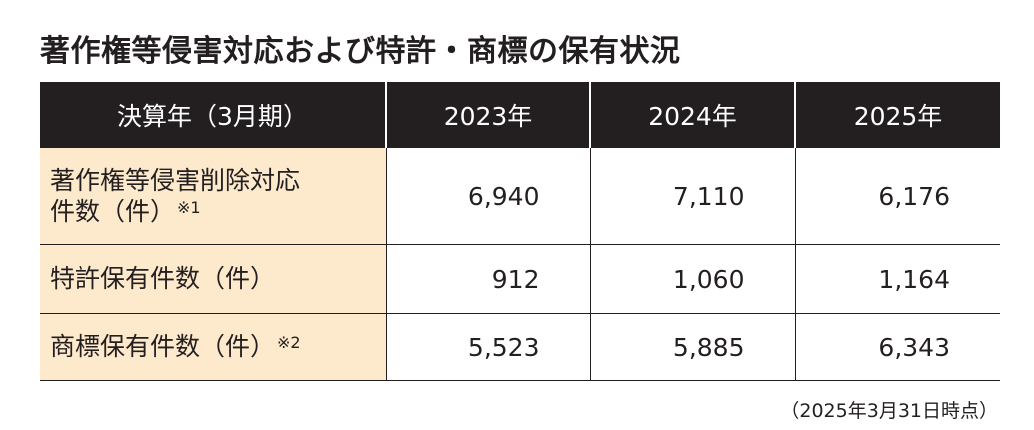 The width and height of the screenshot is (1034, 430). I want to click on cell-value-2025: 6,176, so click(897, 196).